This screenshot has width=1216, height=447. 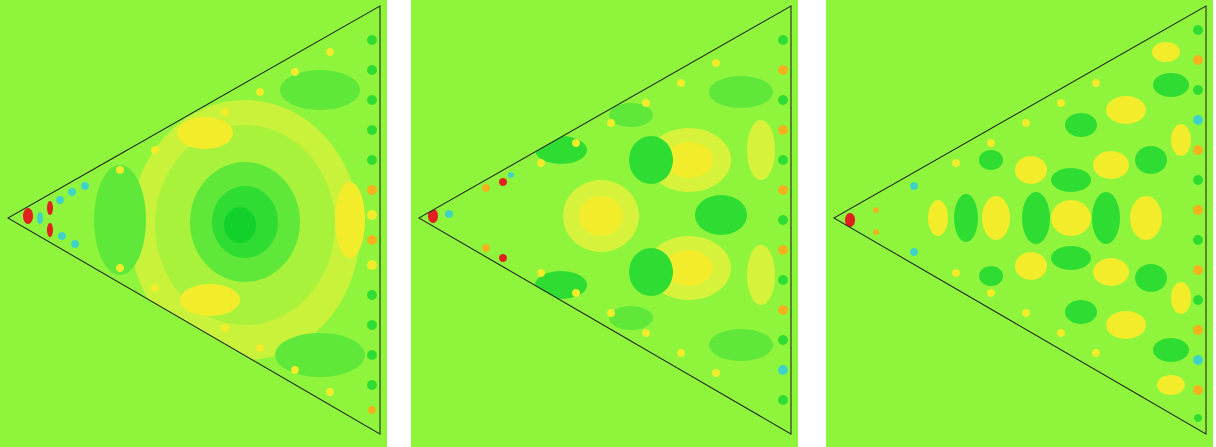 I want to click on lobe-bottom, so click(x=210, y=300).